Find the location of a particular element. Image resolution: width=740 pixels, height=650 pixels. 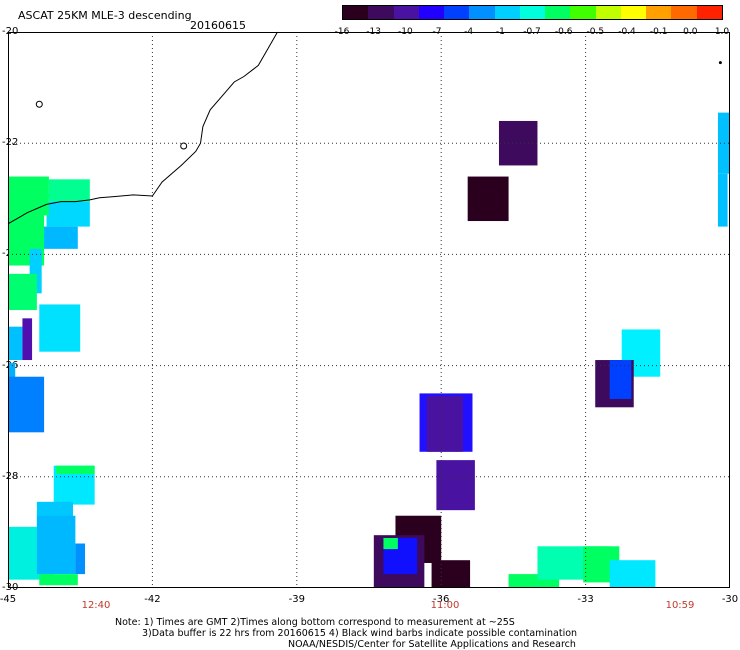

latitude-label: -20 is located at coordinates (10, 31).